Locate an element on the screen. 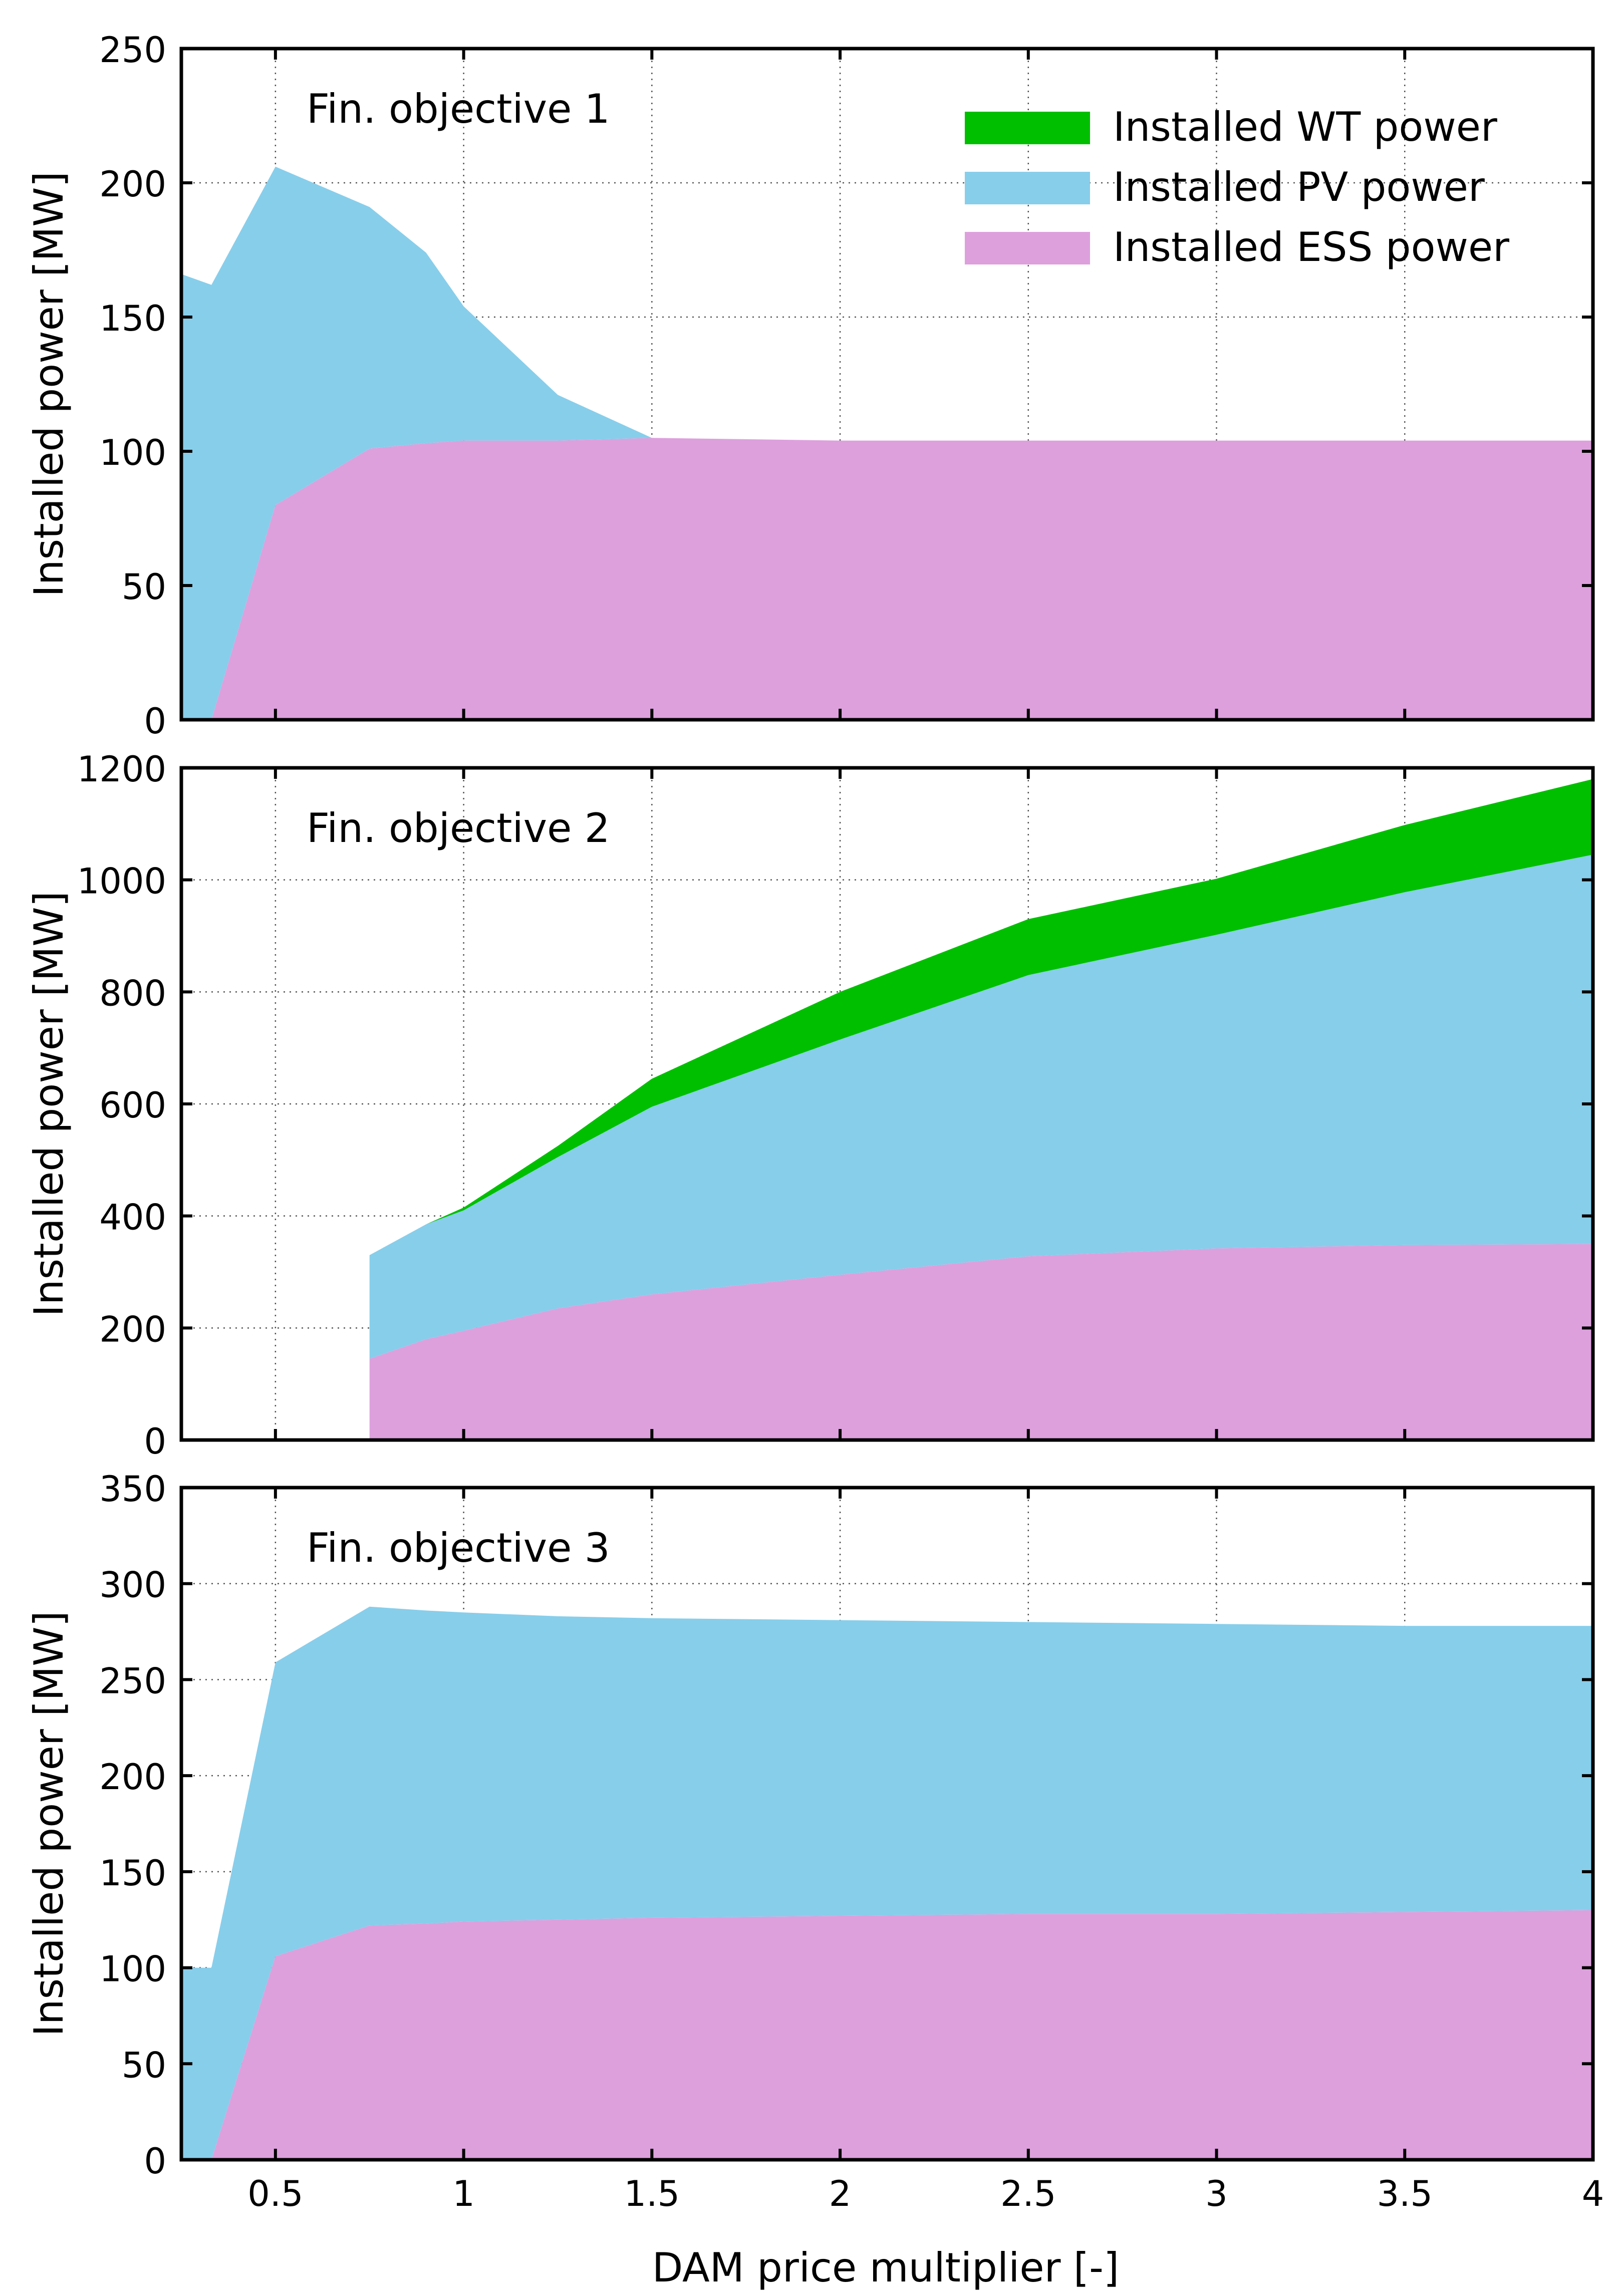 The width and height of the screenshot is (1621, 2296). x-tick-label: 3.5 is located at coordinates (1405, 2193).